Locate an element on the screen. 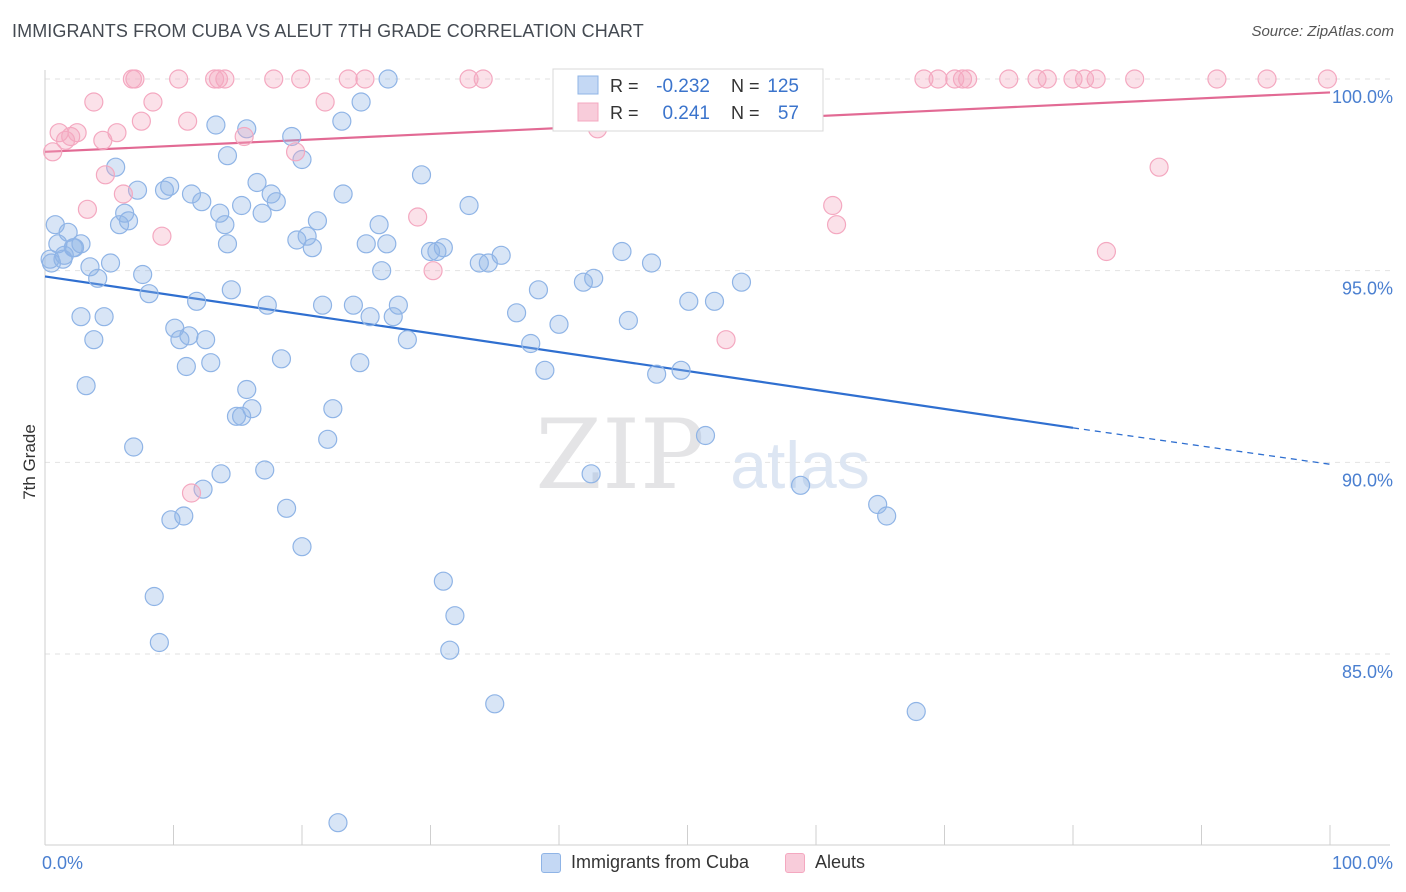 The width and height of the screenshot is (1406, 892). source-label: Source: ZipAtlas.com is located at coordinates (1322, 31).